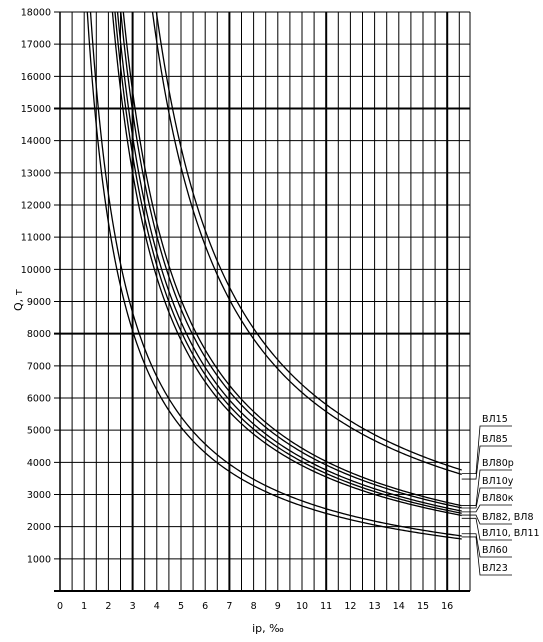  Describe the element at coordinates (60, 606) in the screenshot. I see `x-tick-label: 0` at that location.